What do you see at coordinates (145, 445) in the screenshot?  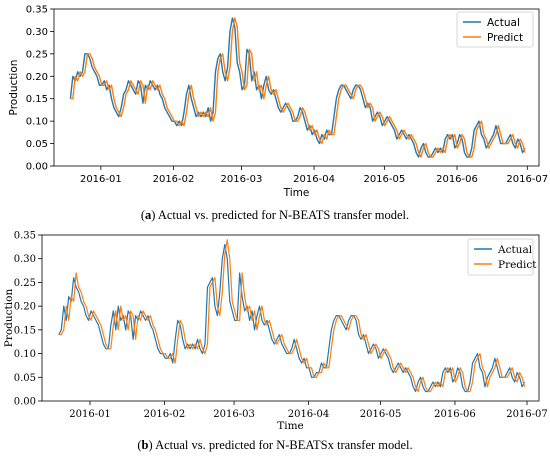 I see `caption-b-letter: b` at bounding box center [145, 445].